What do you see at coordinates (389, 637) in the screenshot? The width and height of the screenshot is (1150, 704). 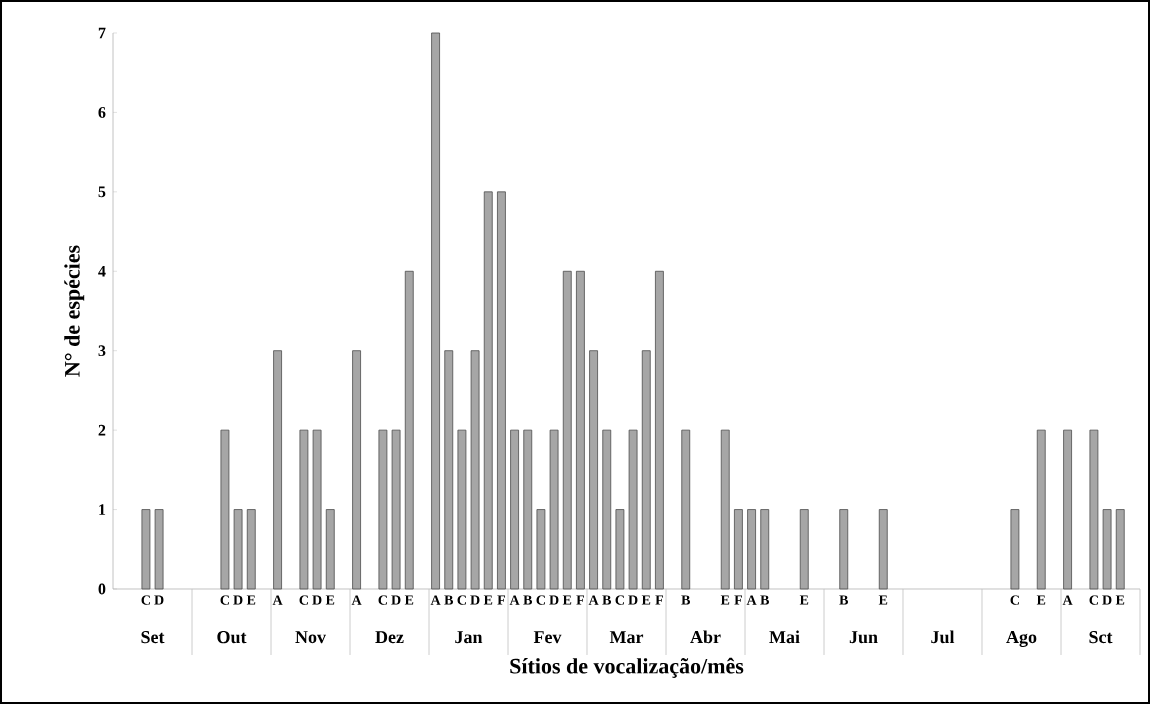 I see `text: Dez` at bounding box center [389, 637].